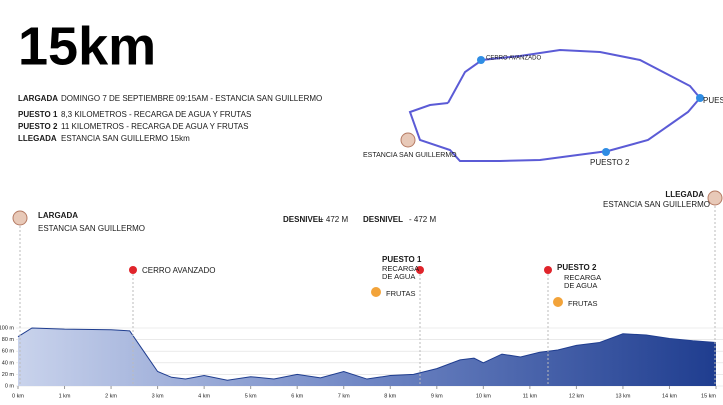 The height and width of the screenshot is (405, 723). Describe the element at coordinates (530, 396) in the screenshot. I see `x-tick-label: 11 km` at that location.